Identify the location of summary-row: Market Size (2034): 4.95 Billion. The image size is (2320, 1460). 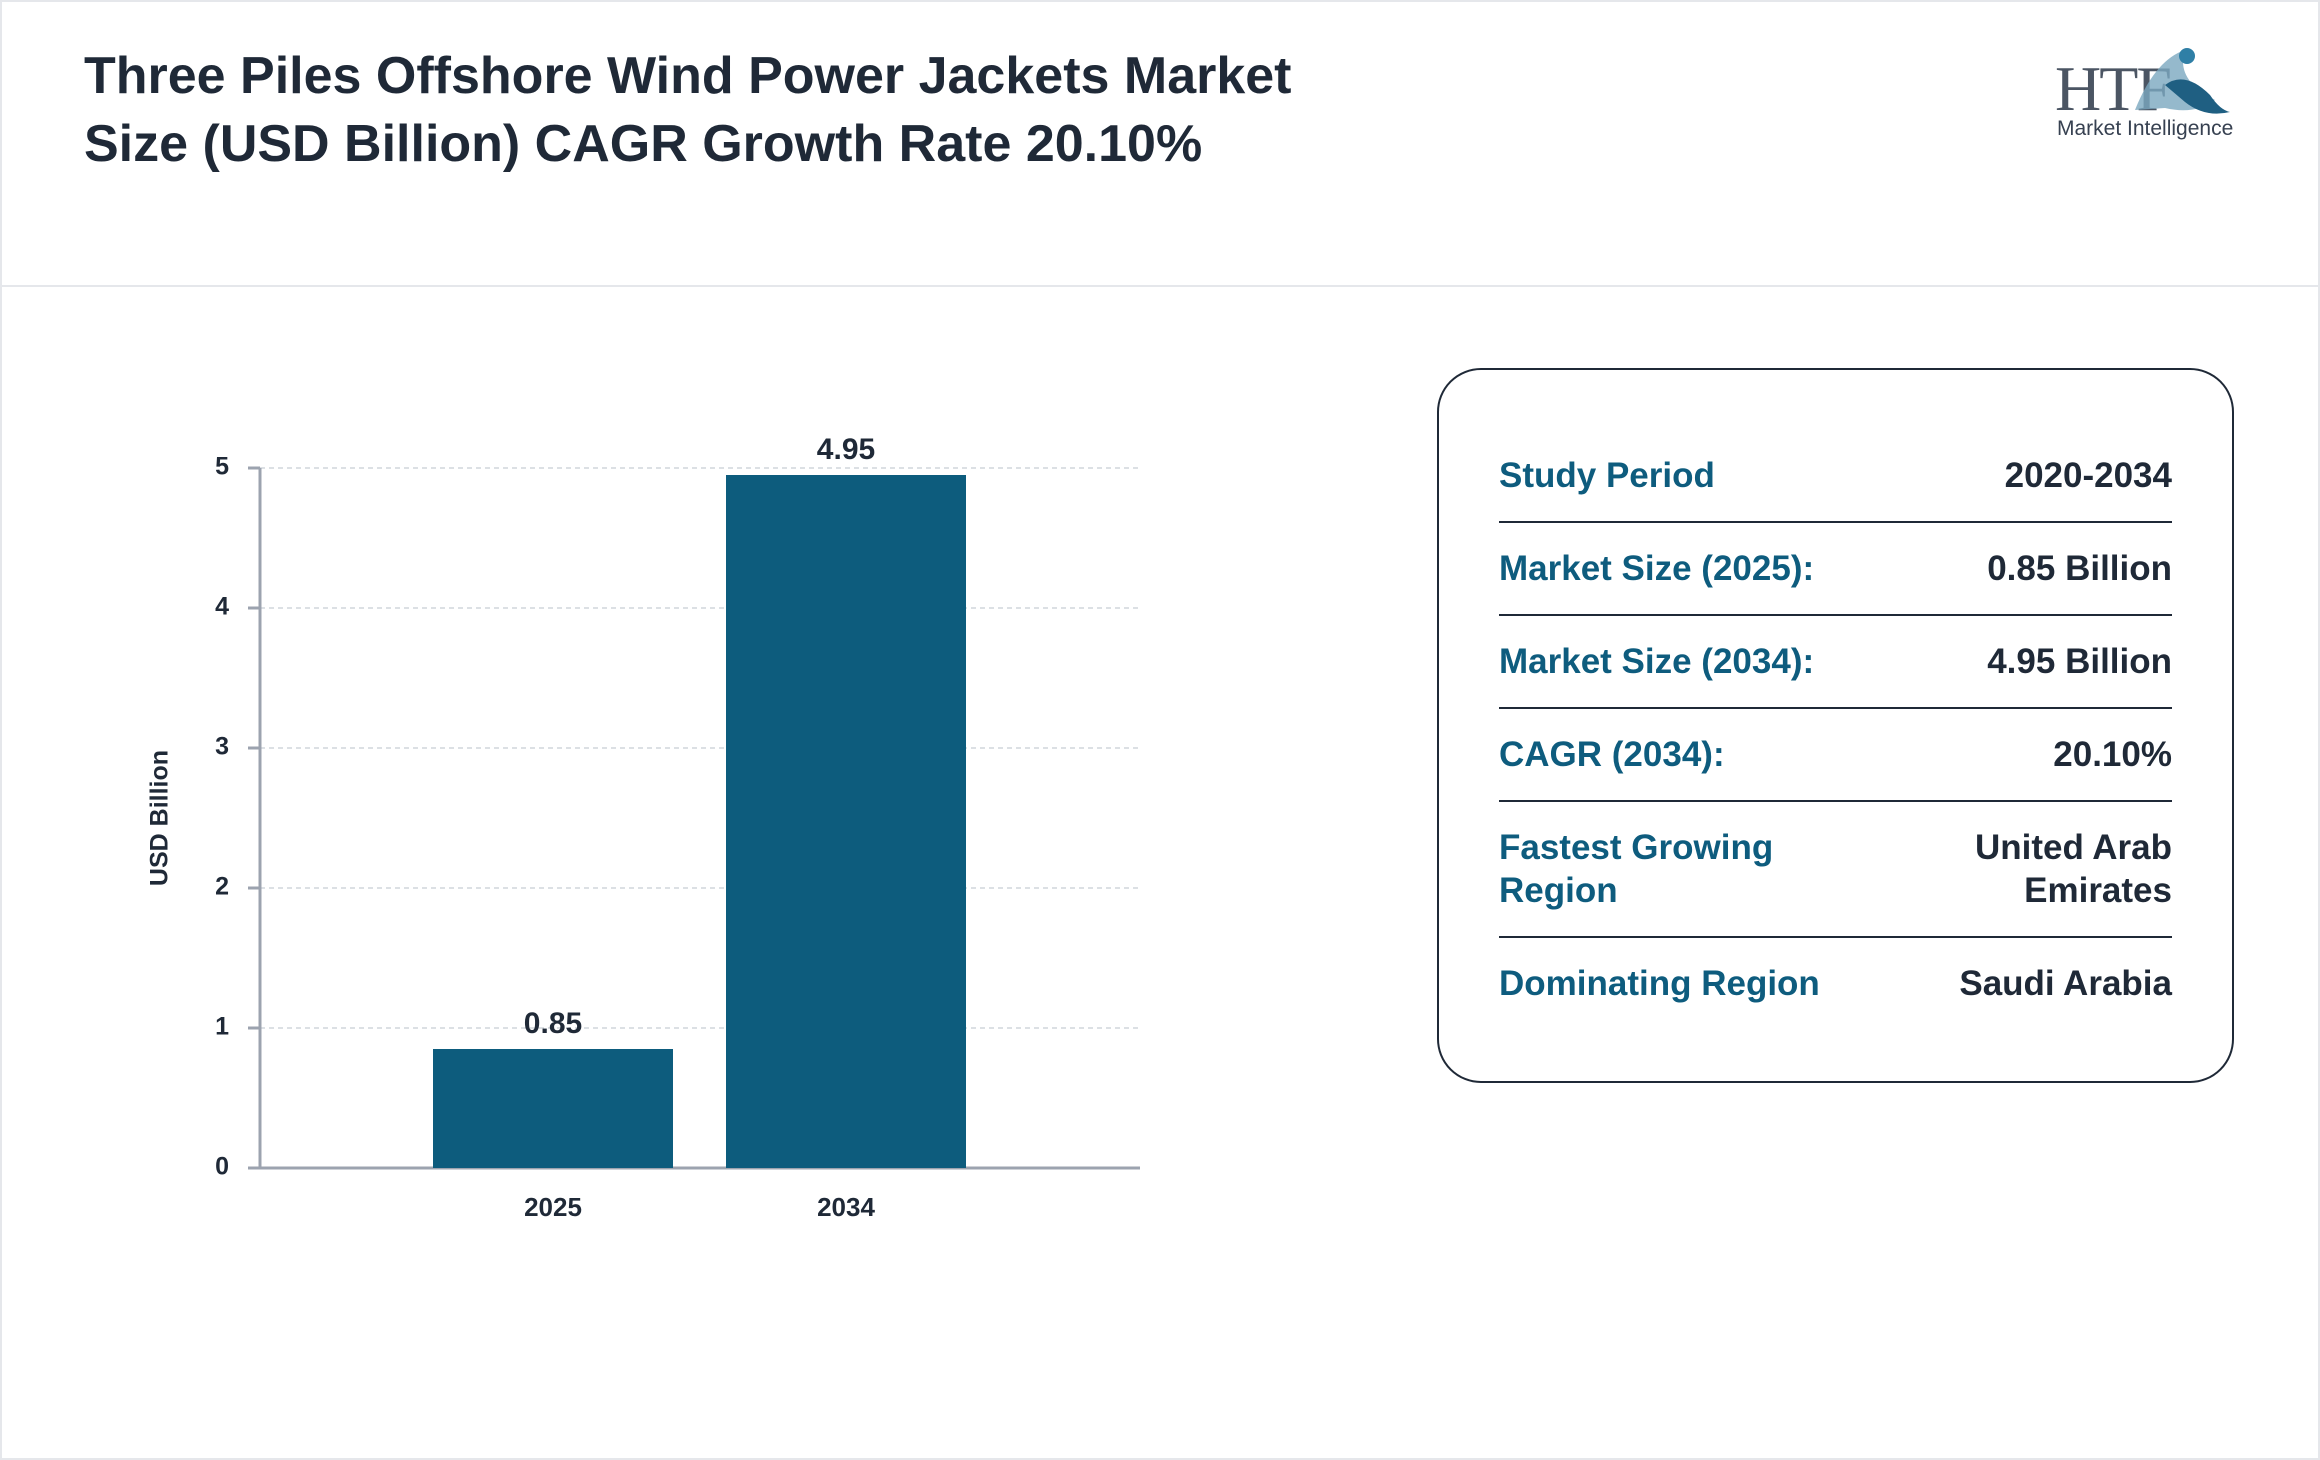
(1835, 662).